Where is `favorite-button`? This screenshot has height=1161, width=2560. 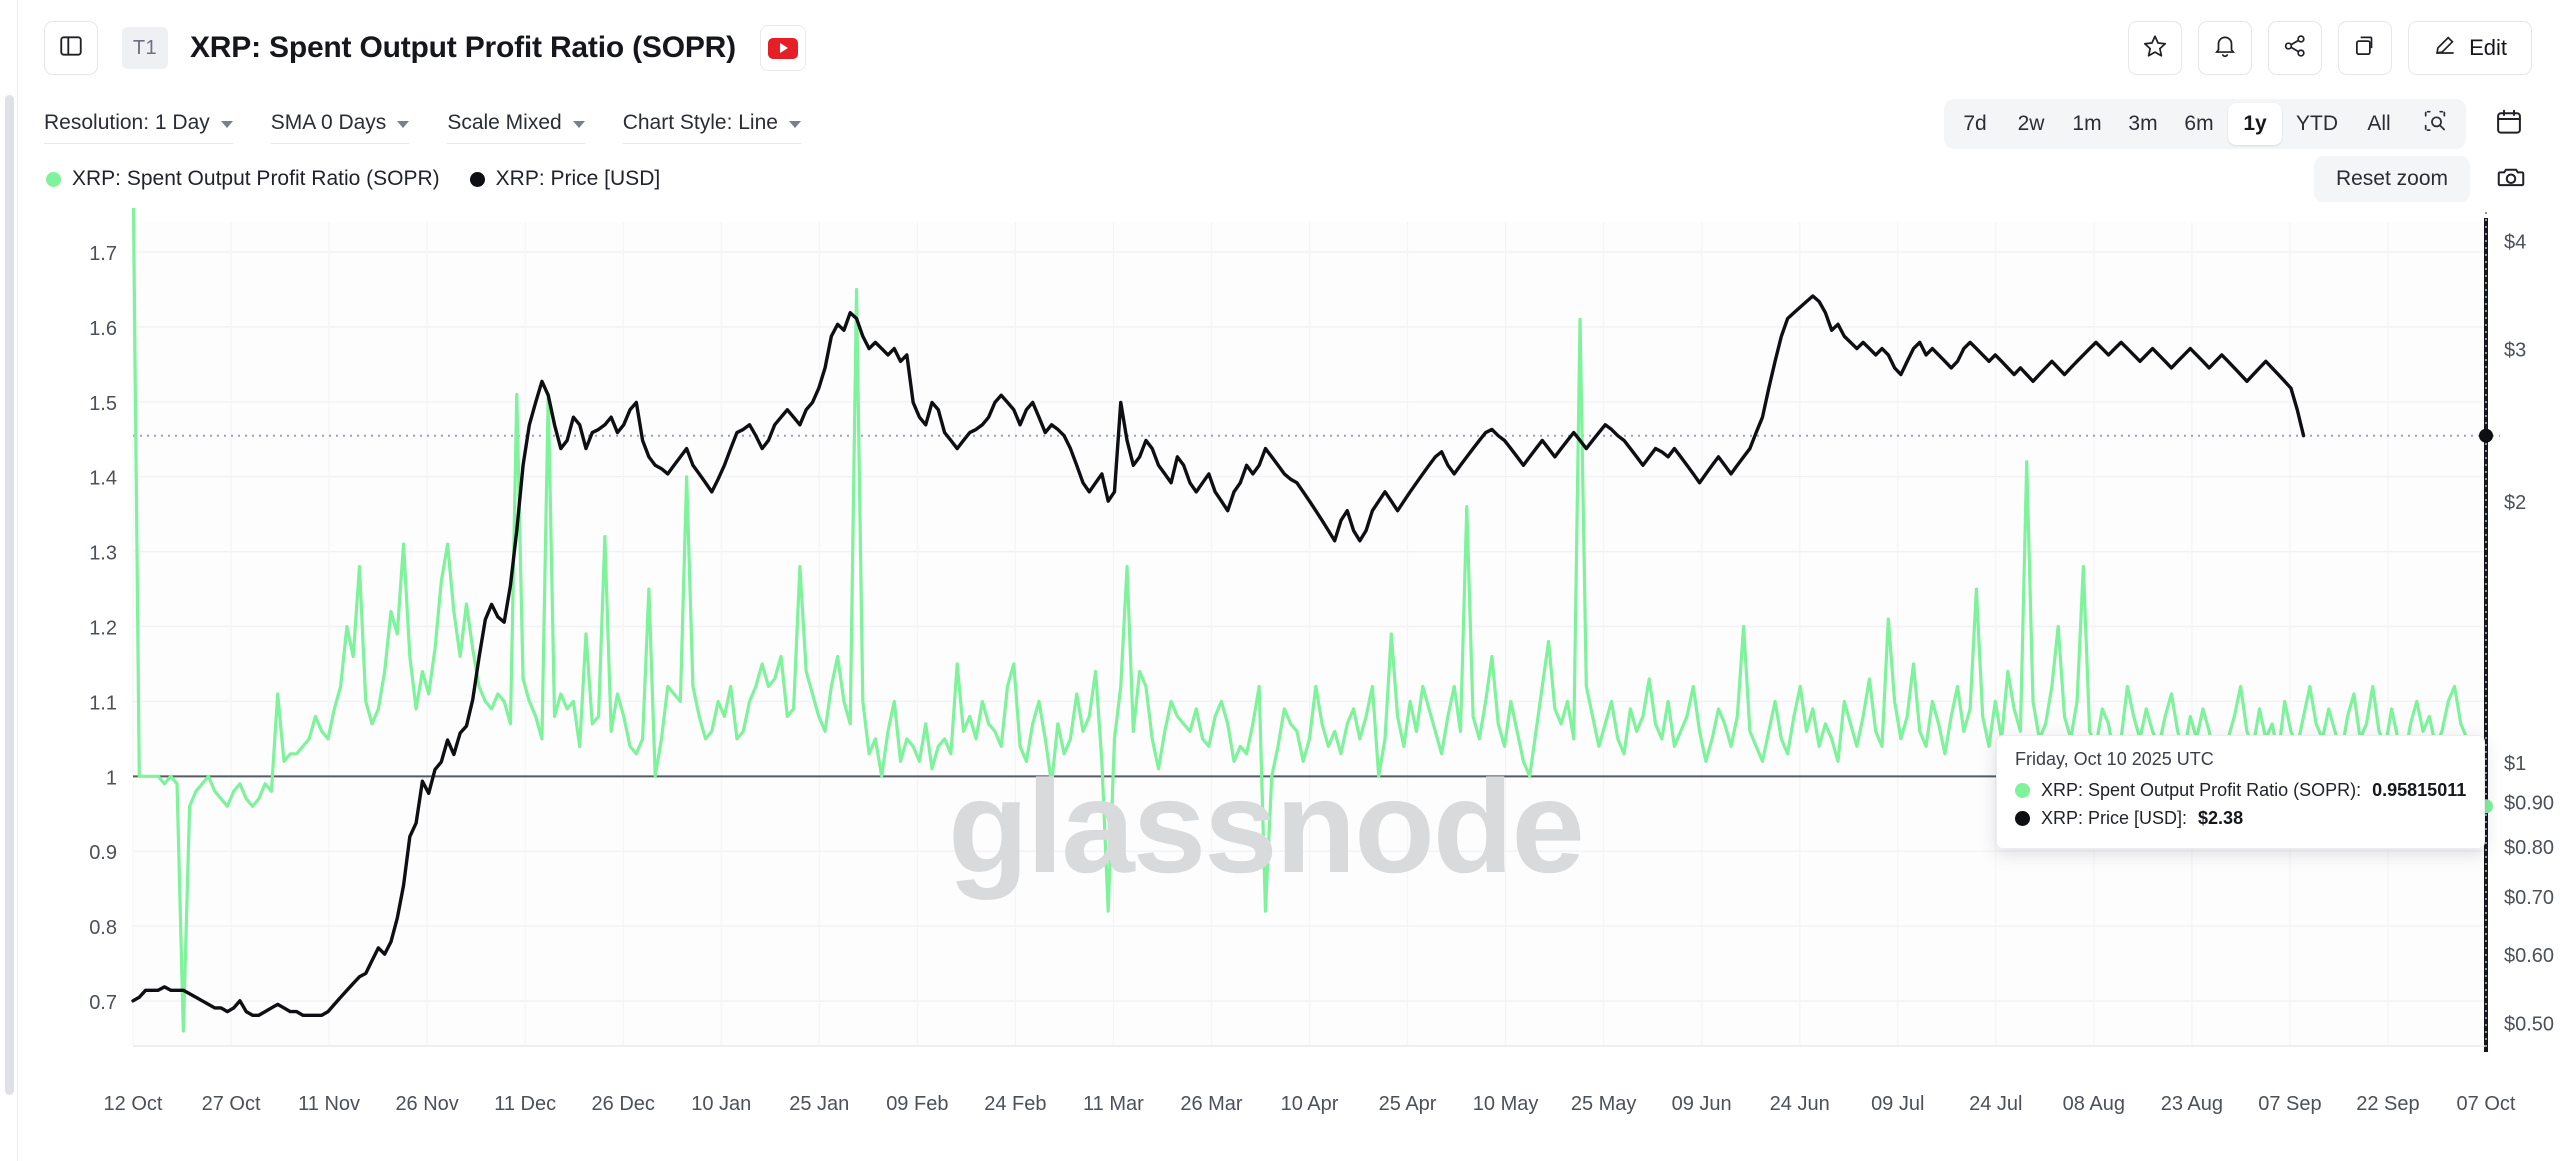 favorite-button is located at coordinates (2155, 48).